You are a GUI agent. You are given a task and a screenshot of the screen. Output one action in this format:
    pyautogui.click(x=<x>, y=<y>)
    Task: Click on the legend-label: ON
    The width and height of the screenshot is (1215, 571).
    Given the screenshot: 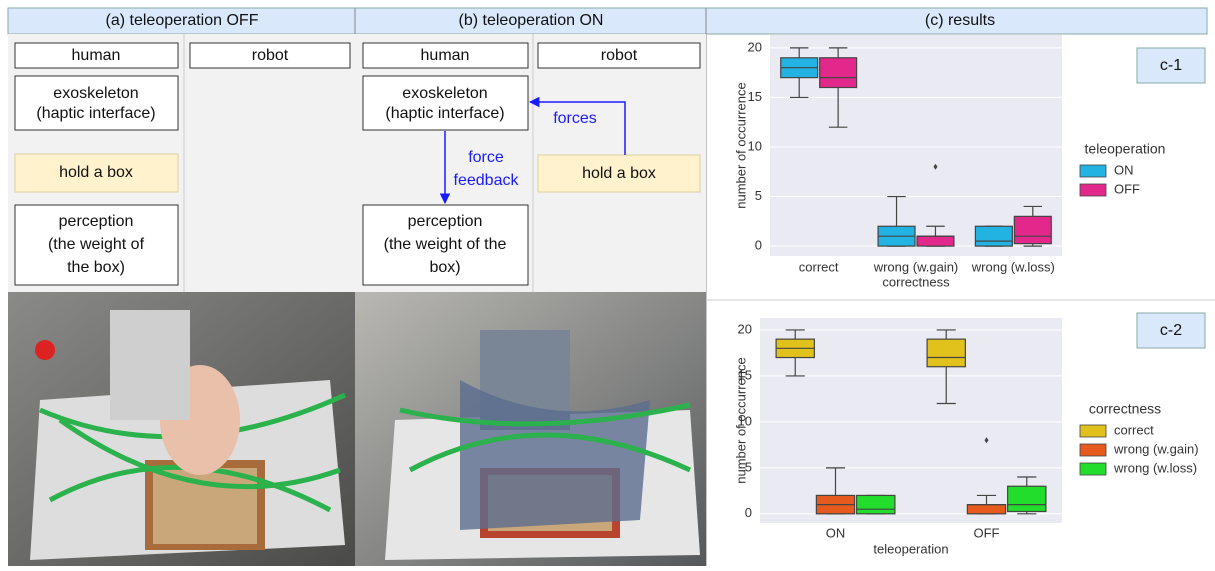 What is the action you would take?
    pyautogui.click(x=1124, y=169)
    